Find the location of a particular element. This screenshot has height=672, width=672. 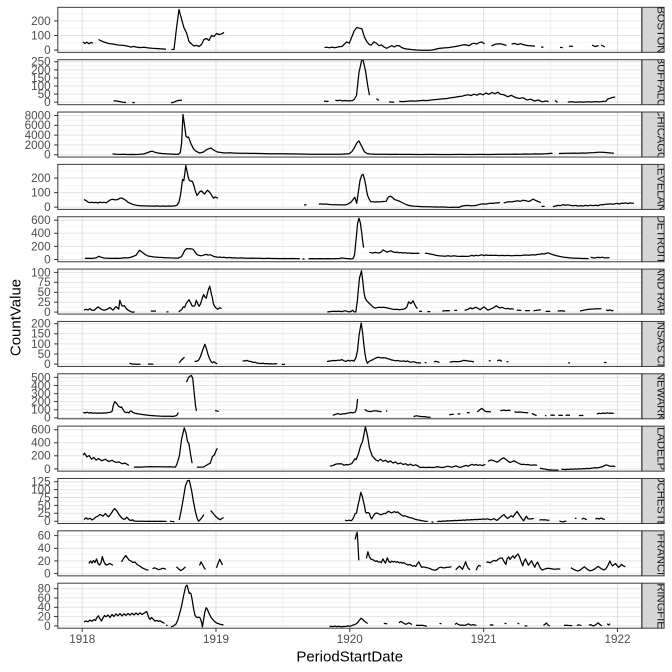

svg-text: NEWARK is located at coordinates (660, 396).